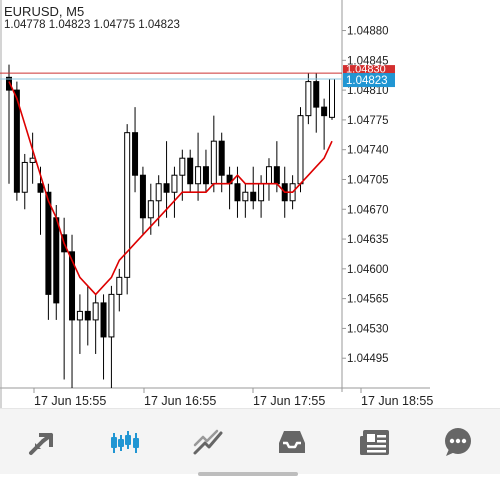 This screenshot has width=500, height=500. I want to click on trend-lines-icon, so click(208, 442).